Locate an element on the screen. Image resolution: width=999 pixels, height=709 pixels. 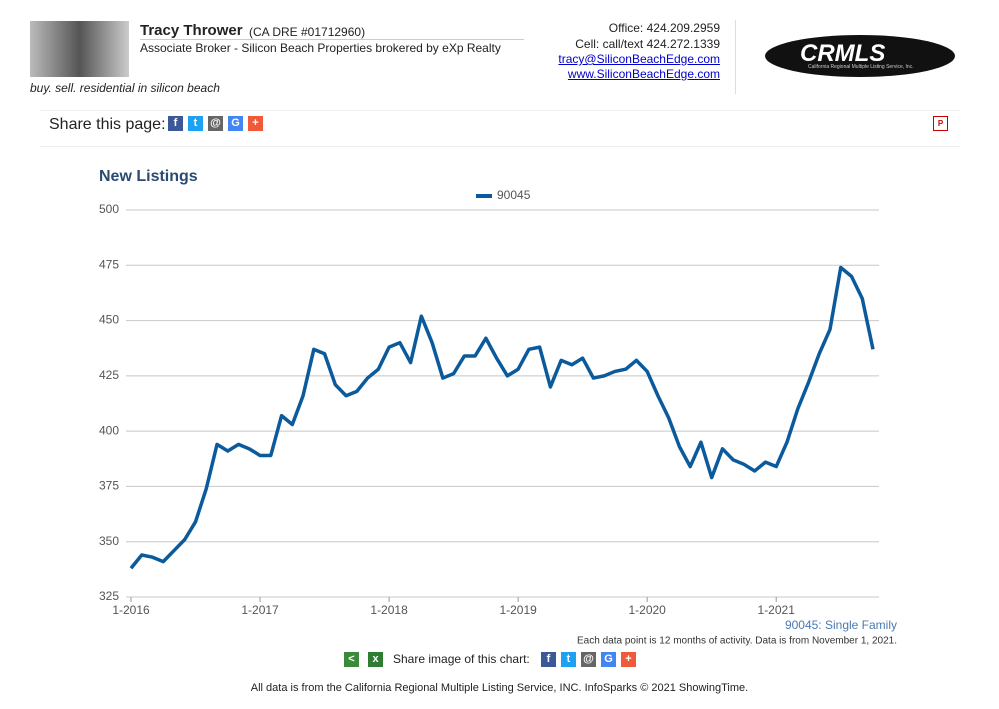
x-tick-label: 1-2019 is located at coordinates (518, 610).